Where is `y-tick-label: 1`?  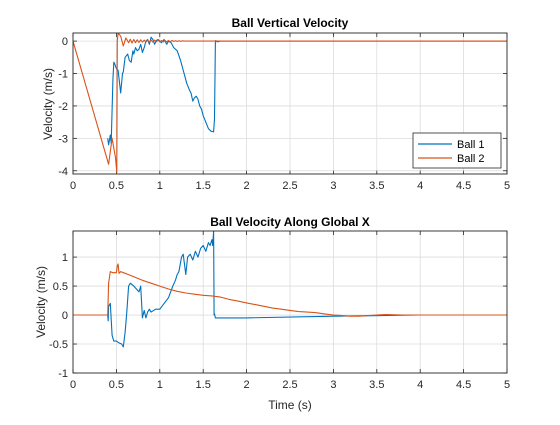
y-tick-label: 1 is located at coordinates (65, 258).